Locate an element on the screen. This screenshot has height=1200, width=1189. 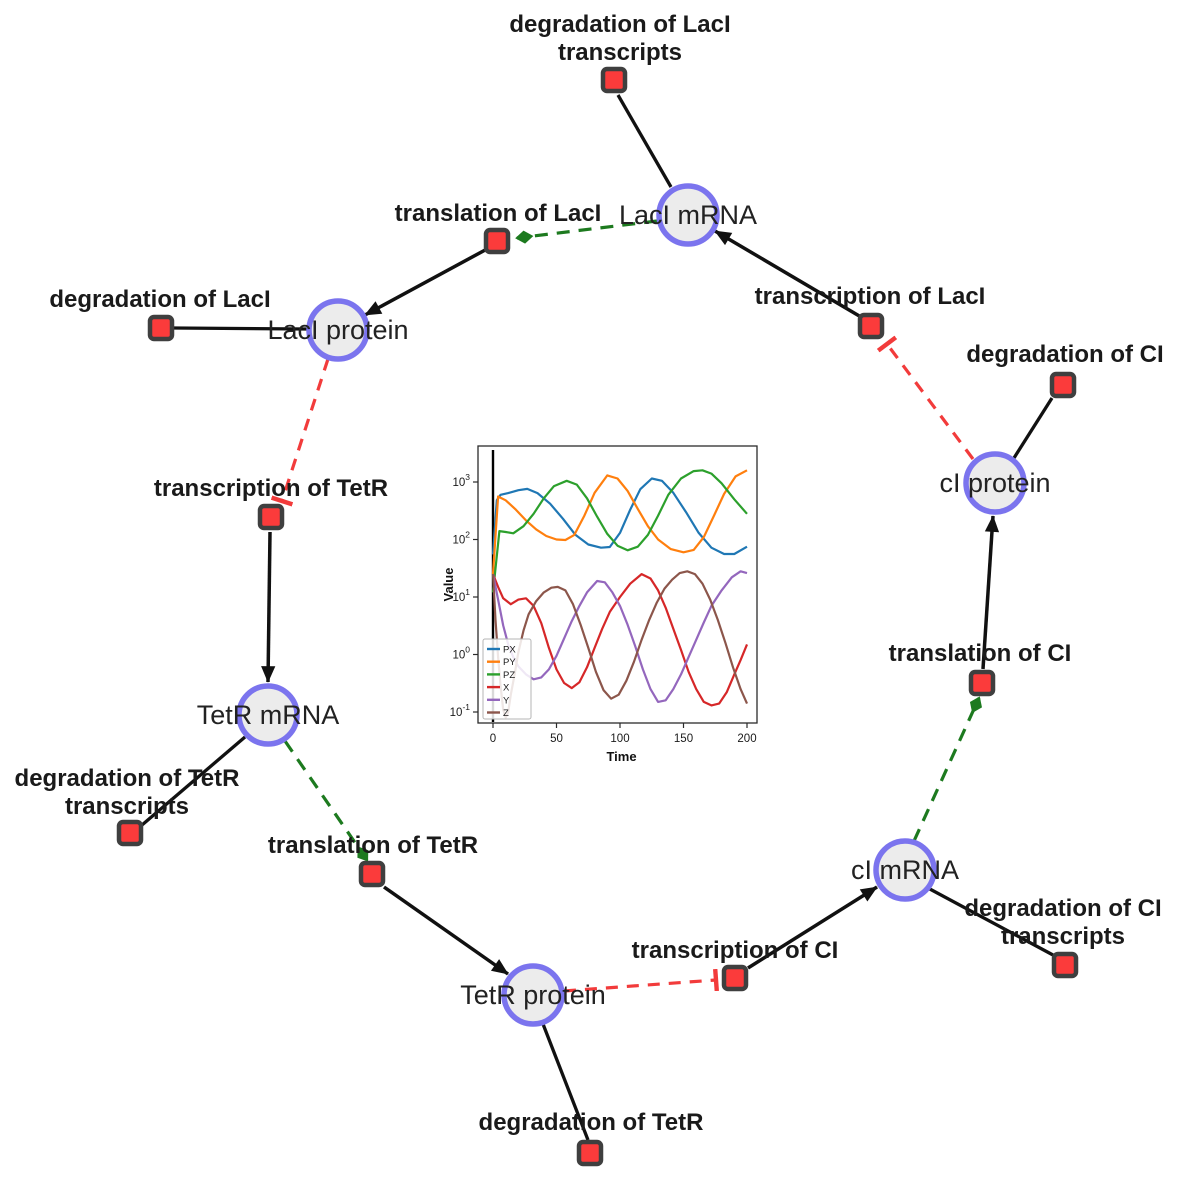
label-translation-of-laci: translation of LacI is located at coordinates (498, 213).